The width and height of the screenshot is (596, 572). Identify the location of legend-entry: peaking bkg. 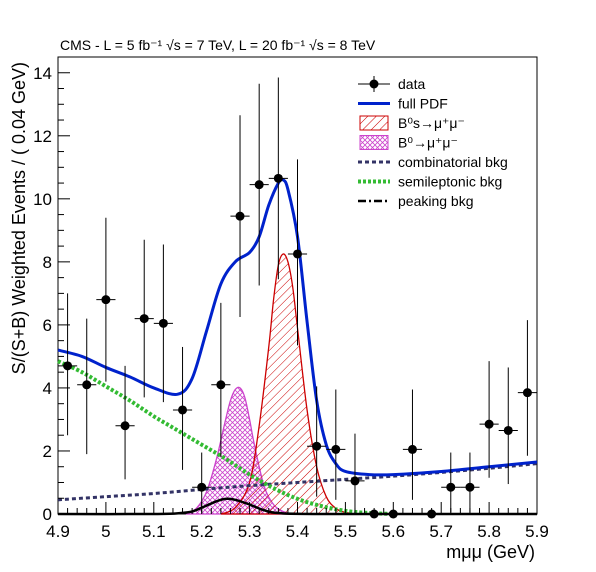
(416, 201).